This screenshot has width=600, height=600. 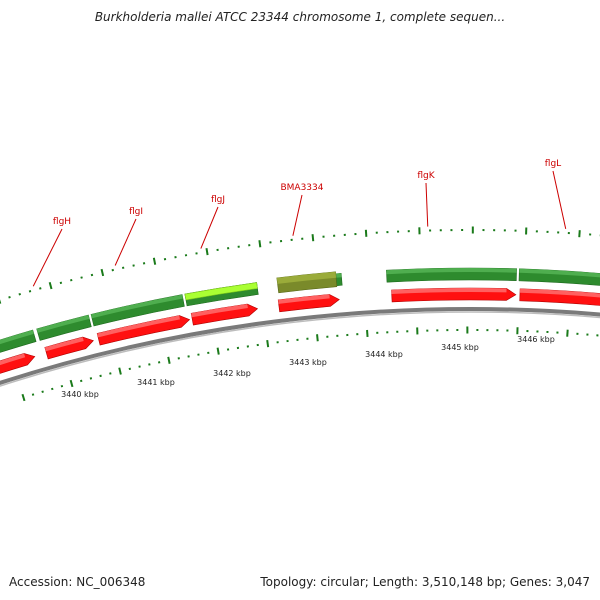 I want to click on kbp-label: 3446 kbp, so click(x=536, y=339).